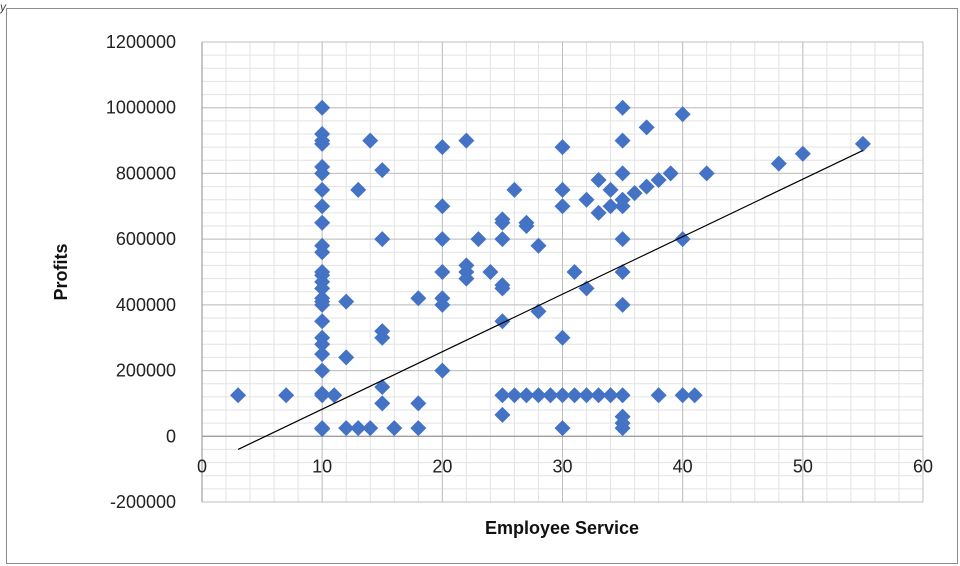  I want to click on y-tick-label: 200000, so click(146, 371).